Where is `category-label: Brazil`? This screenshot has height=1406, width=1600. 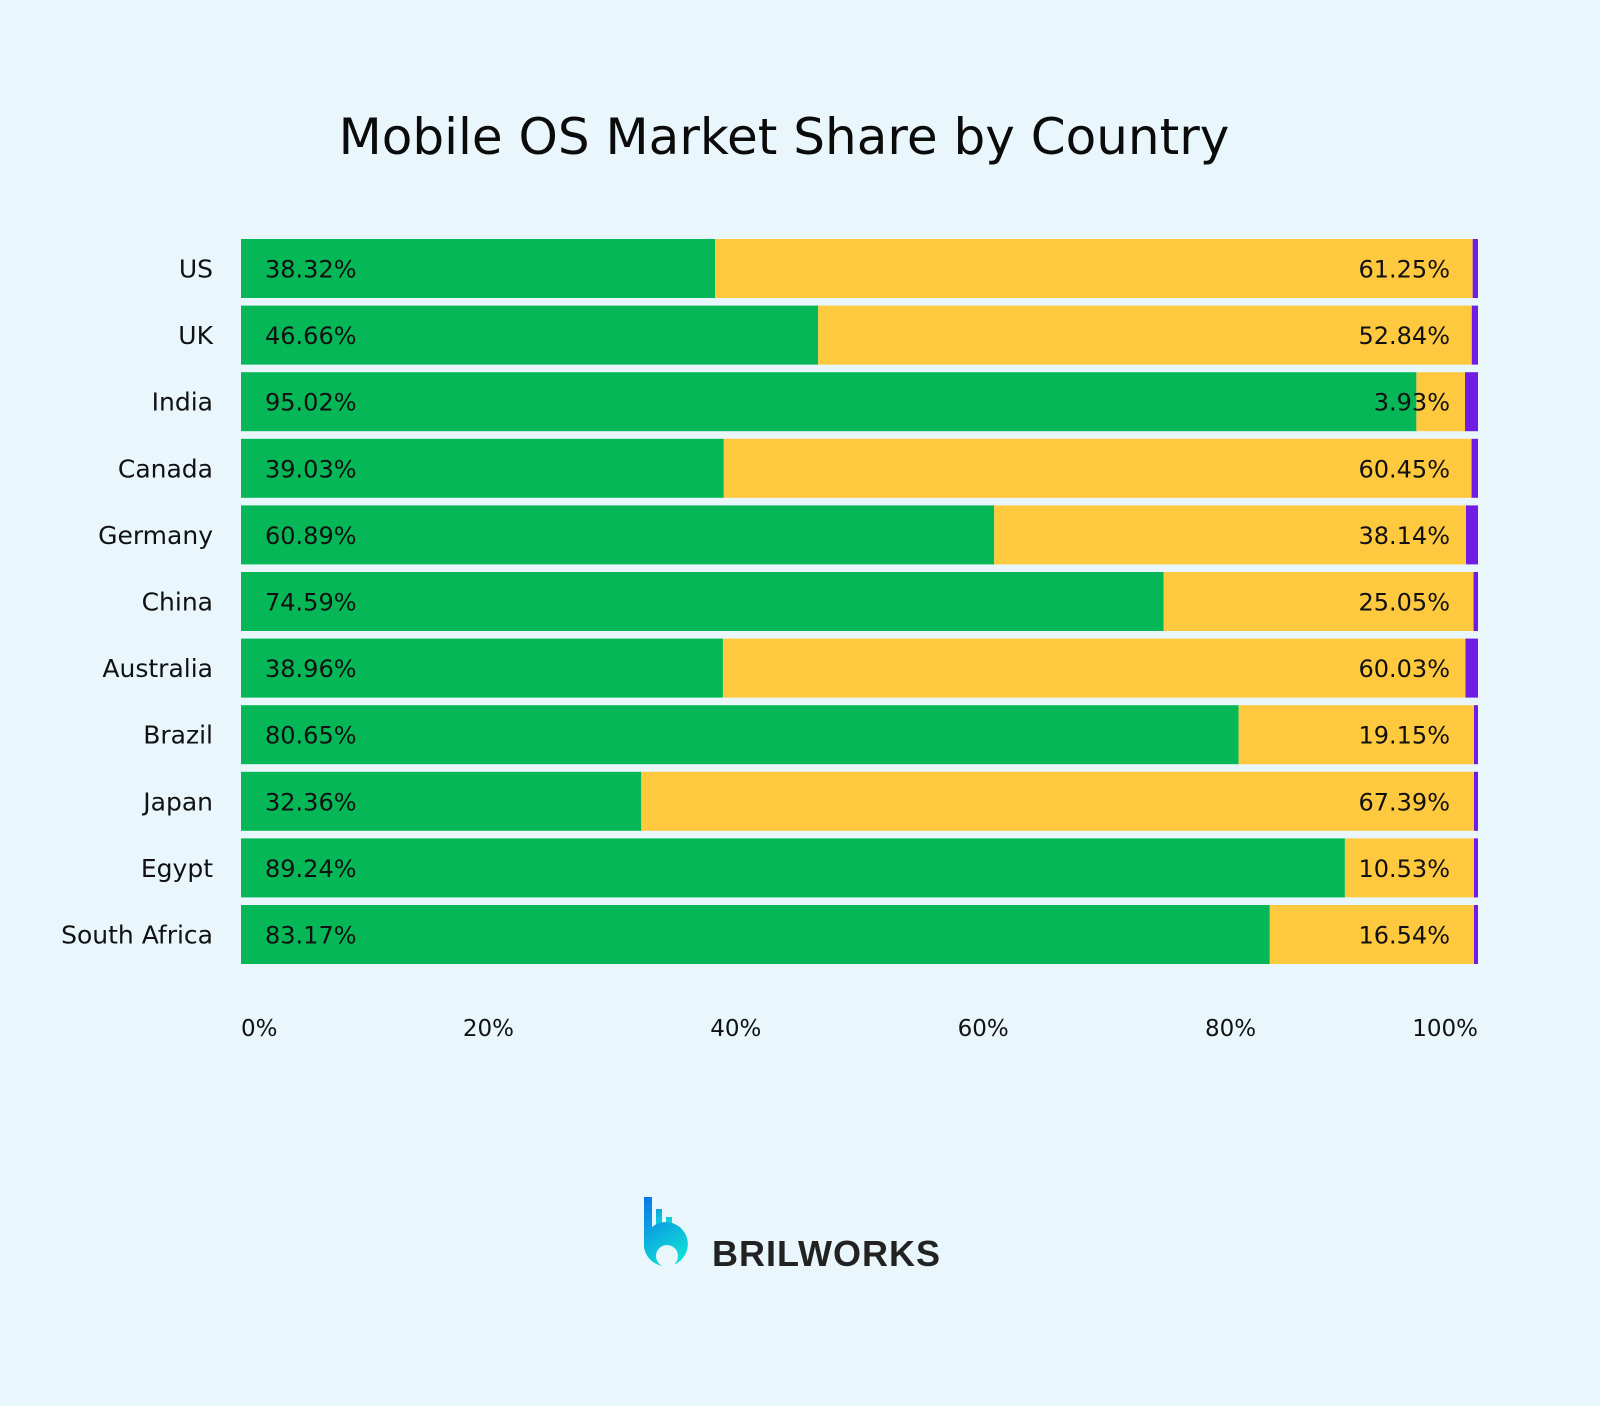
category-label: Brazil is located at coordinates (178, 735).